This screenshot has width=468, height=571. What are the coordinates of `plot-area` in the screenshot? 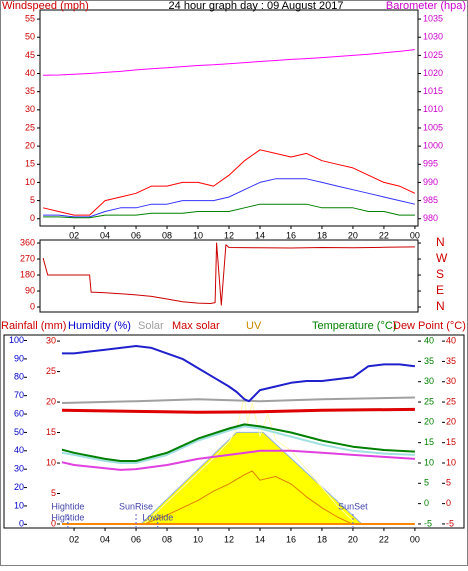 It's located at (228, 274).